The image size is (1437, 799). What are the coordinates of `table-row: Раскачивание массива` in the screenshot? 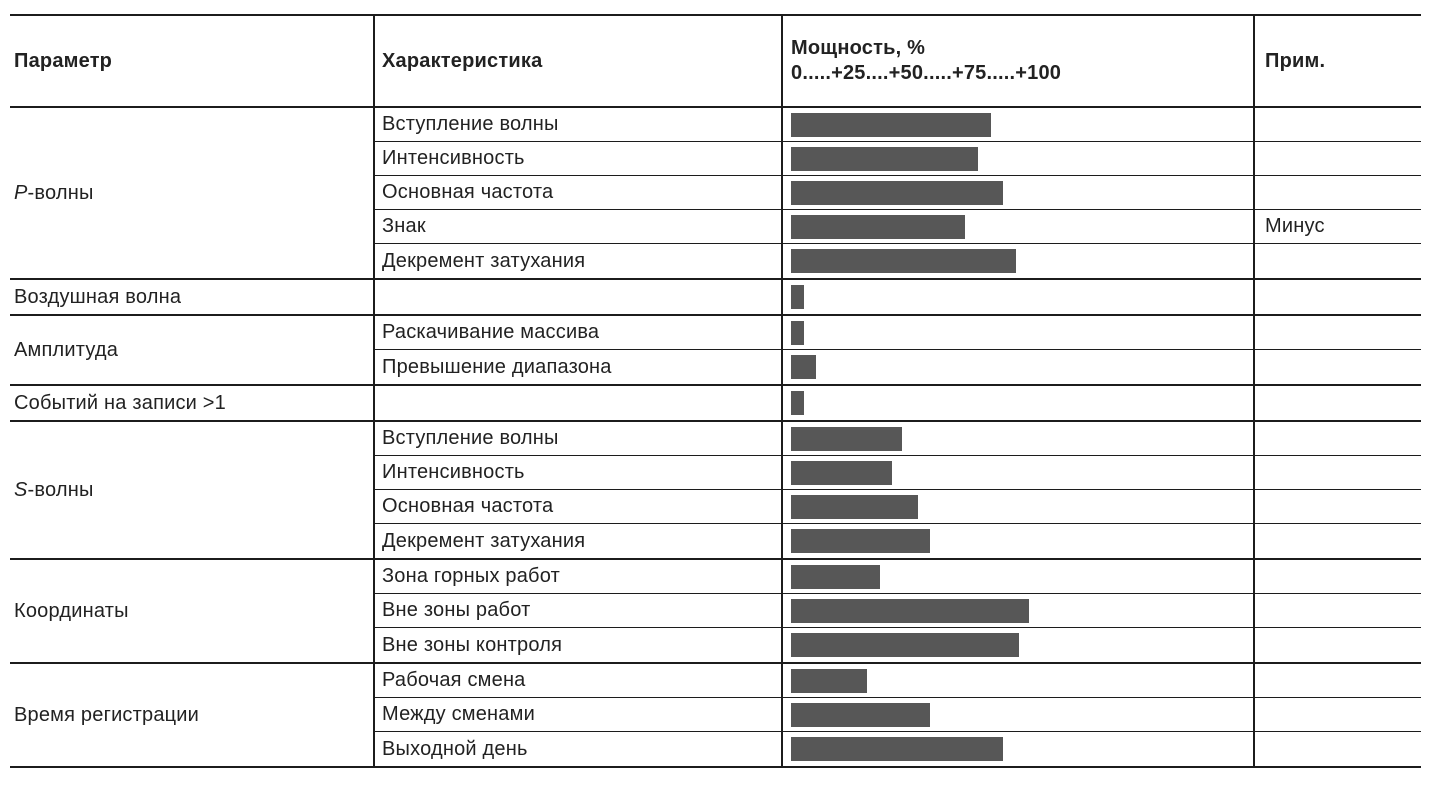 It's located at (898, 333).